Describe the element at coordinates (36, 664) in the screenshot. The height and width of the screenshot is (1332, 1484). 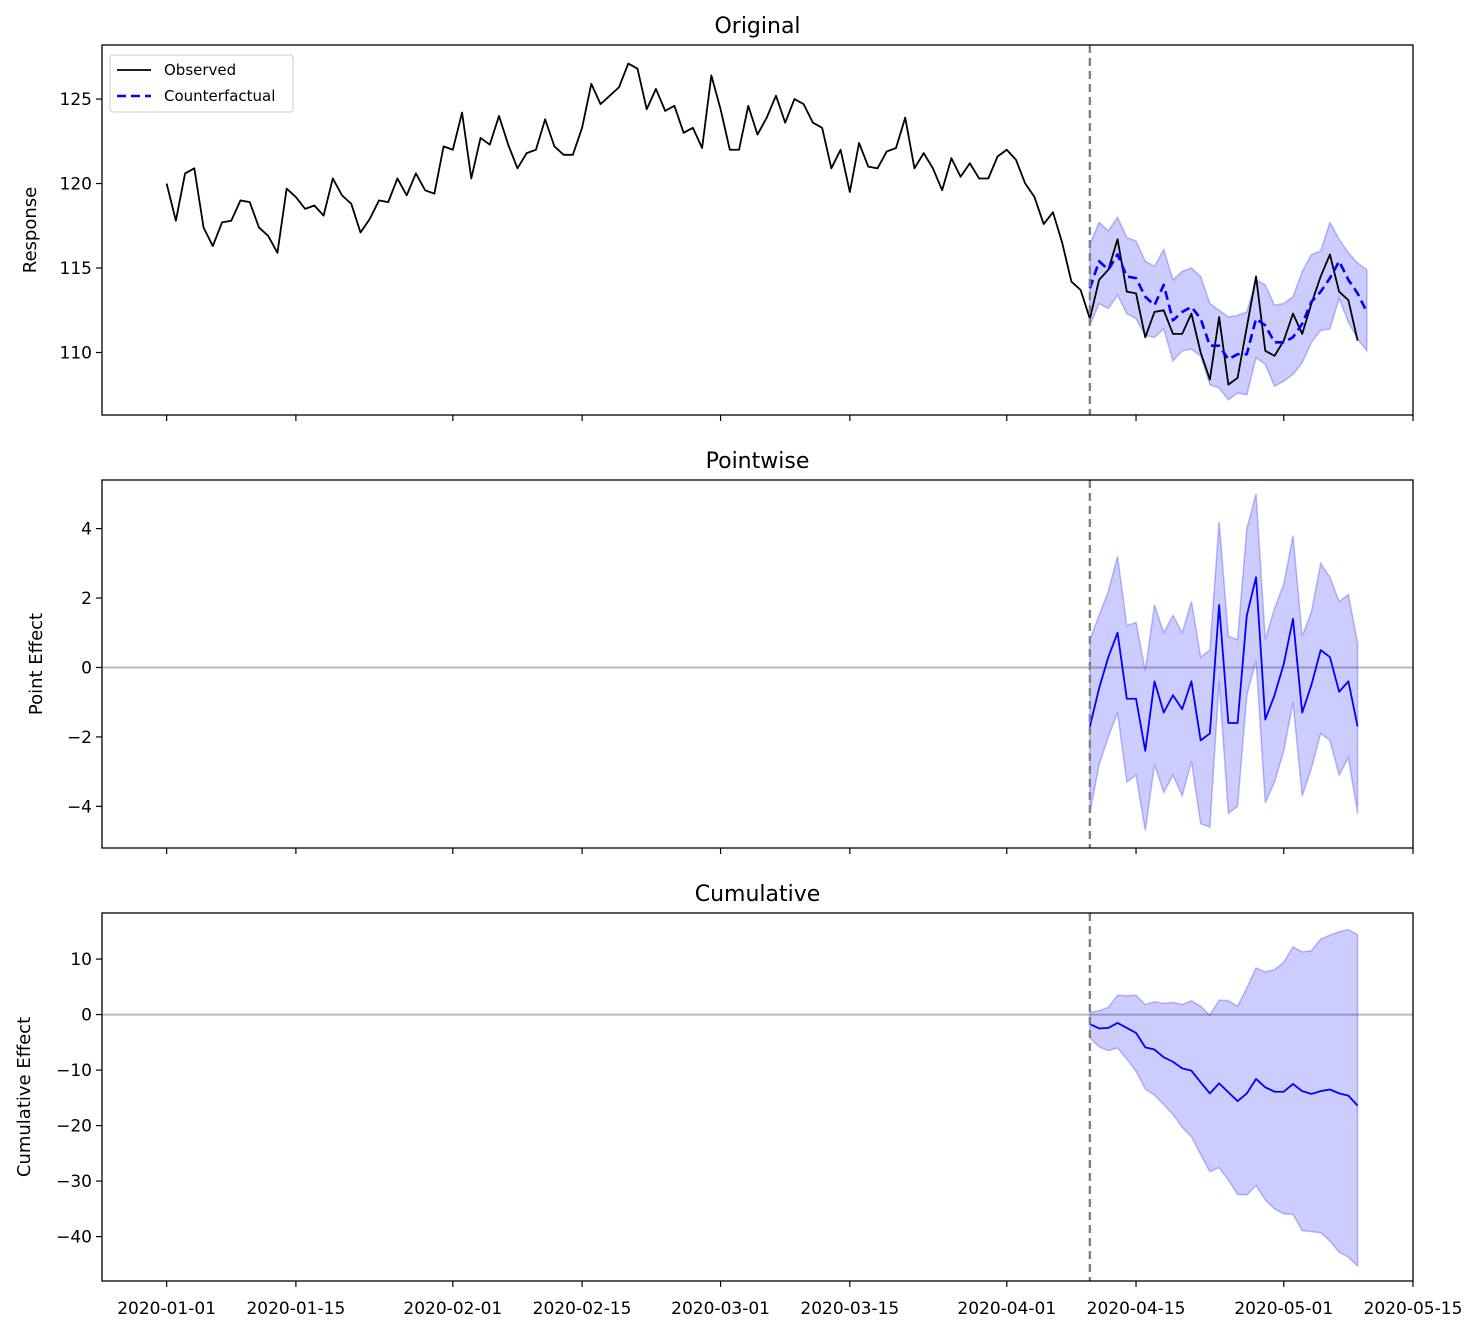
I see `y-axis-label: Point Effect` at that location.